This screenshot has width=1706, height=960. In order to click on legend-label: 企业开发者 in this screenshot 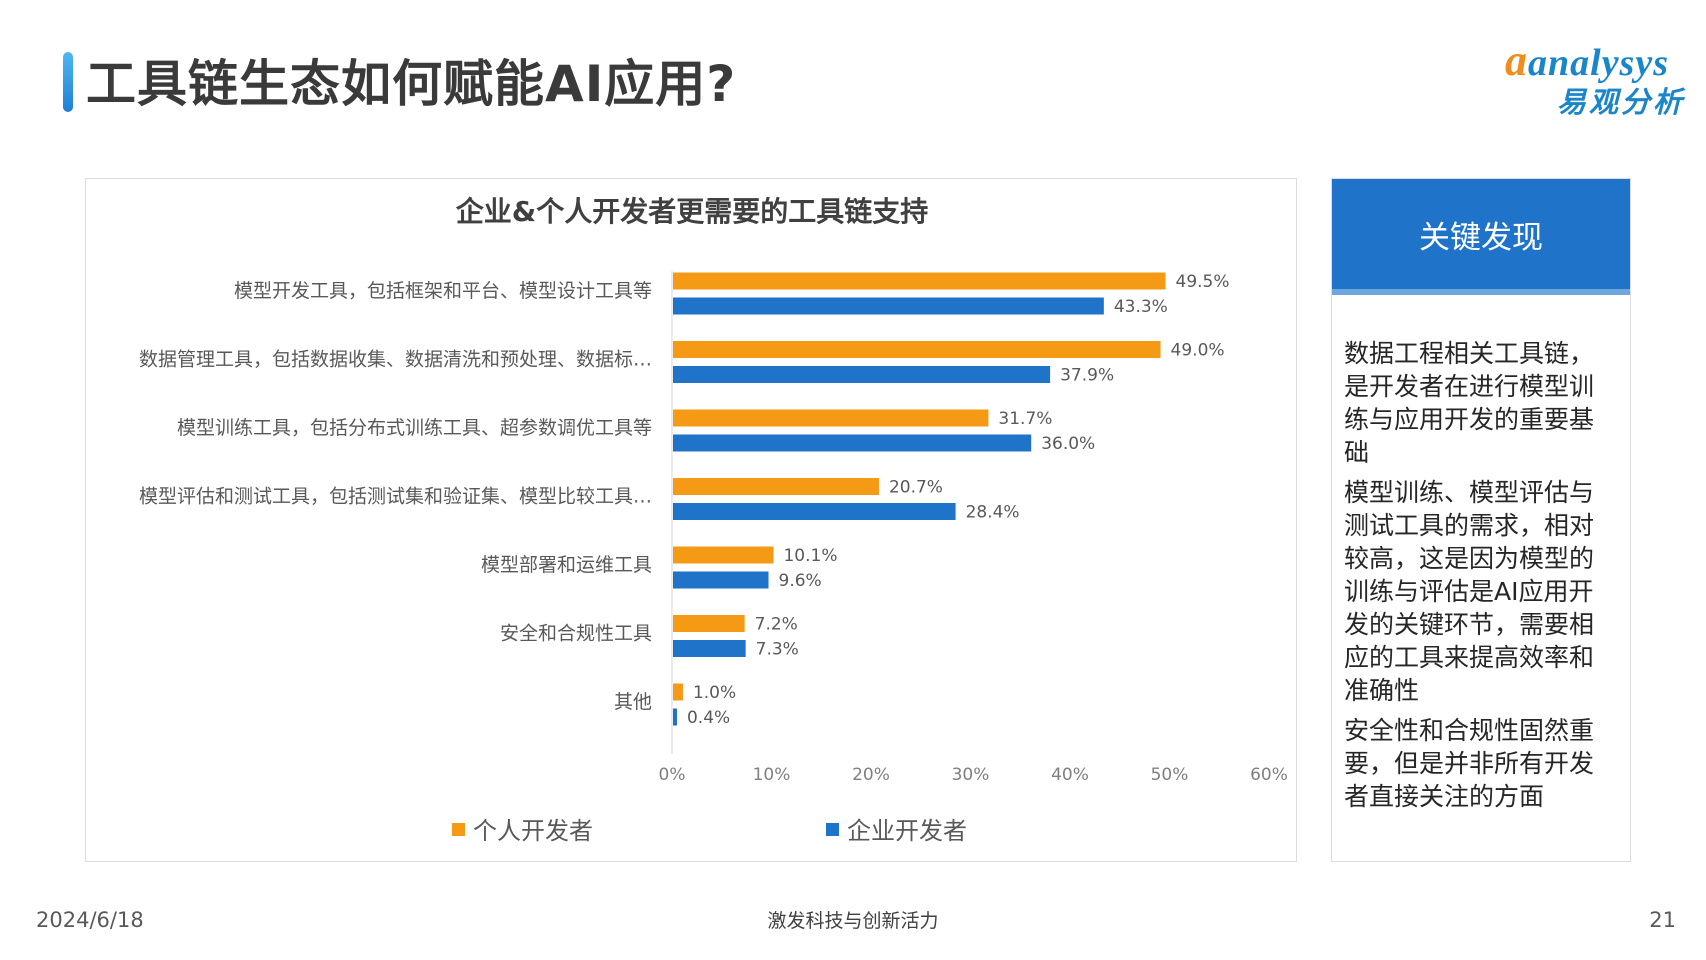, I will do `click(907, 831)`.